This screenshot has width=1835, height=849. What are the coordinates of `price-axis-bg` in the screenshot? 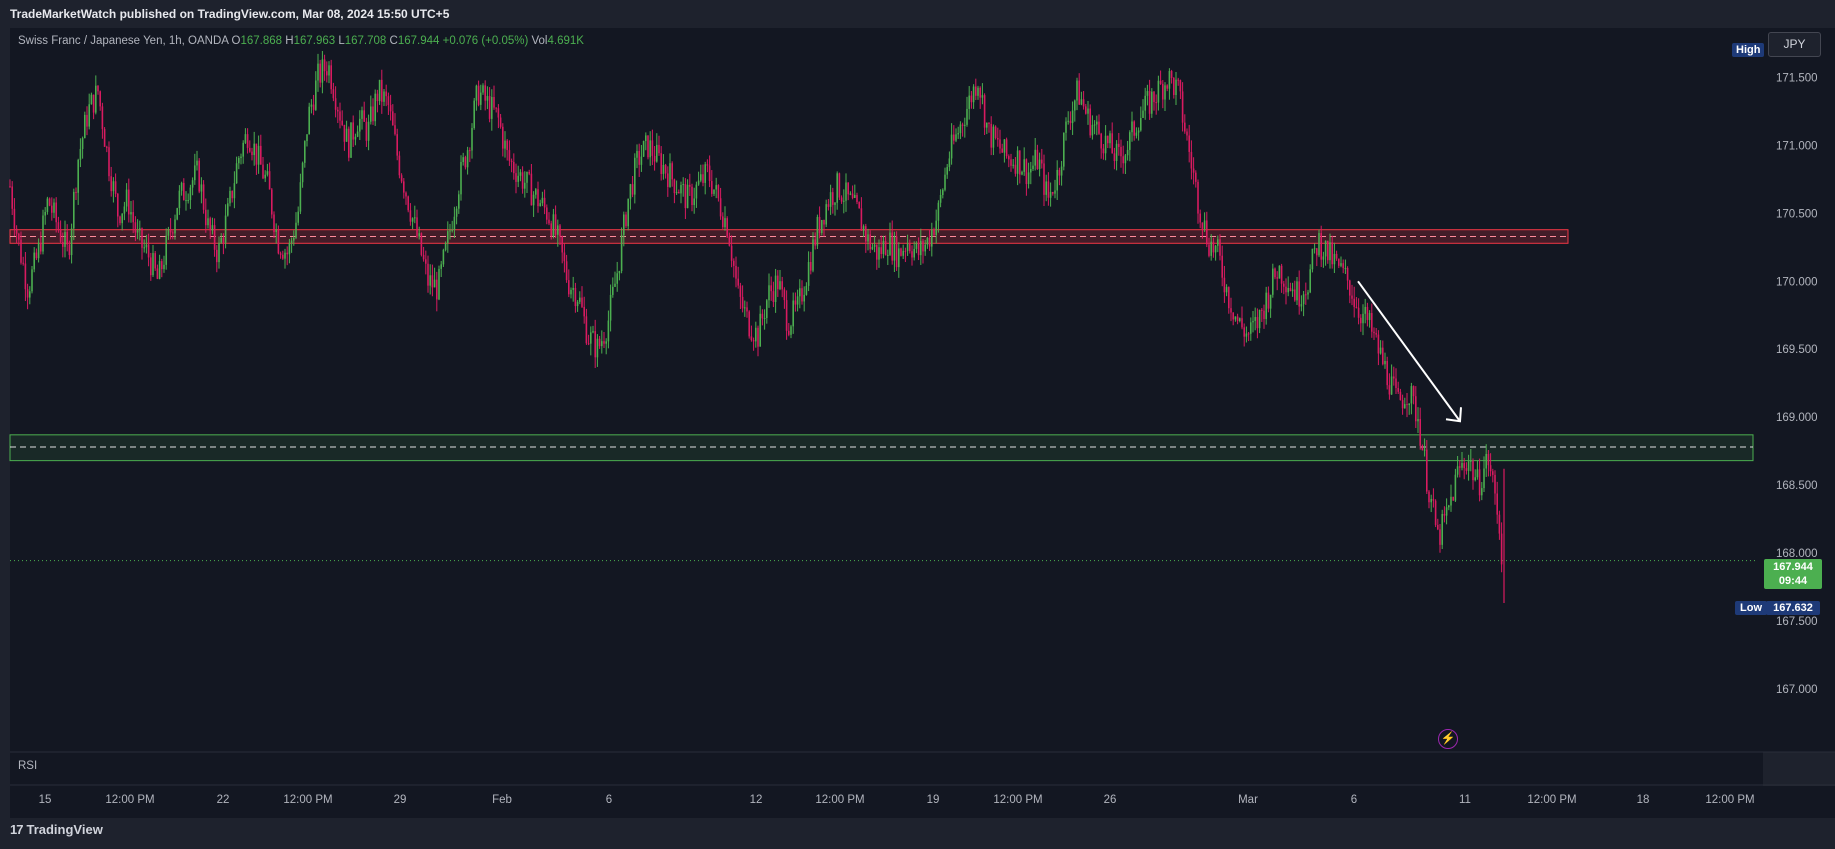 It's located at (1799, 390).